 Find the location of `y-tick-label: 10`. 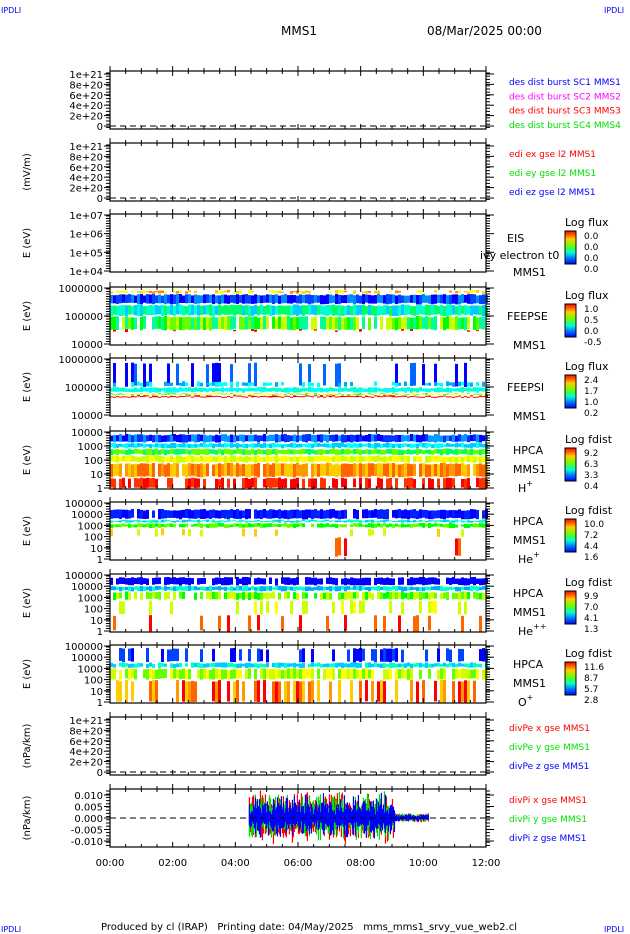

y-tick-label: 10 is located at coordinates (96, 692).